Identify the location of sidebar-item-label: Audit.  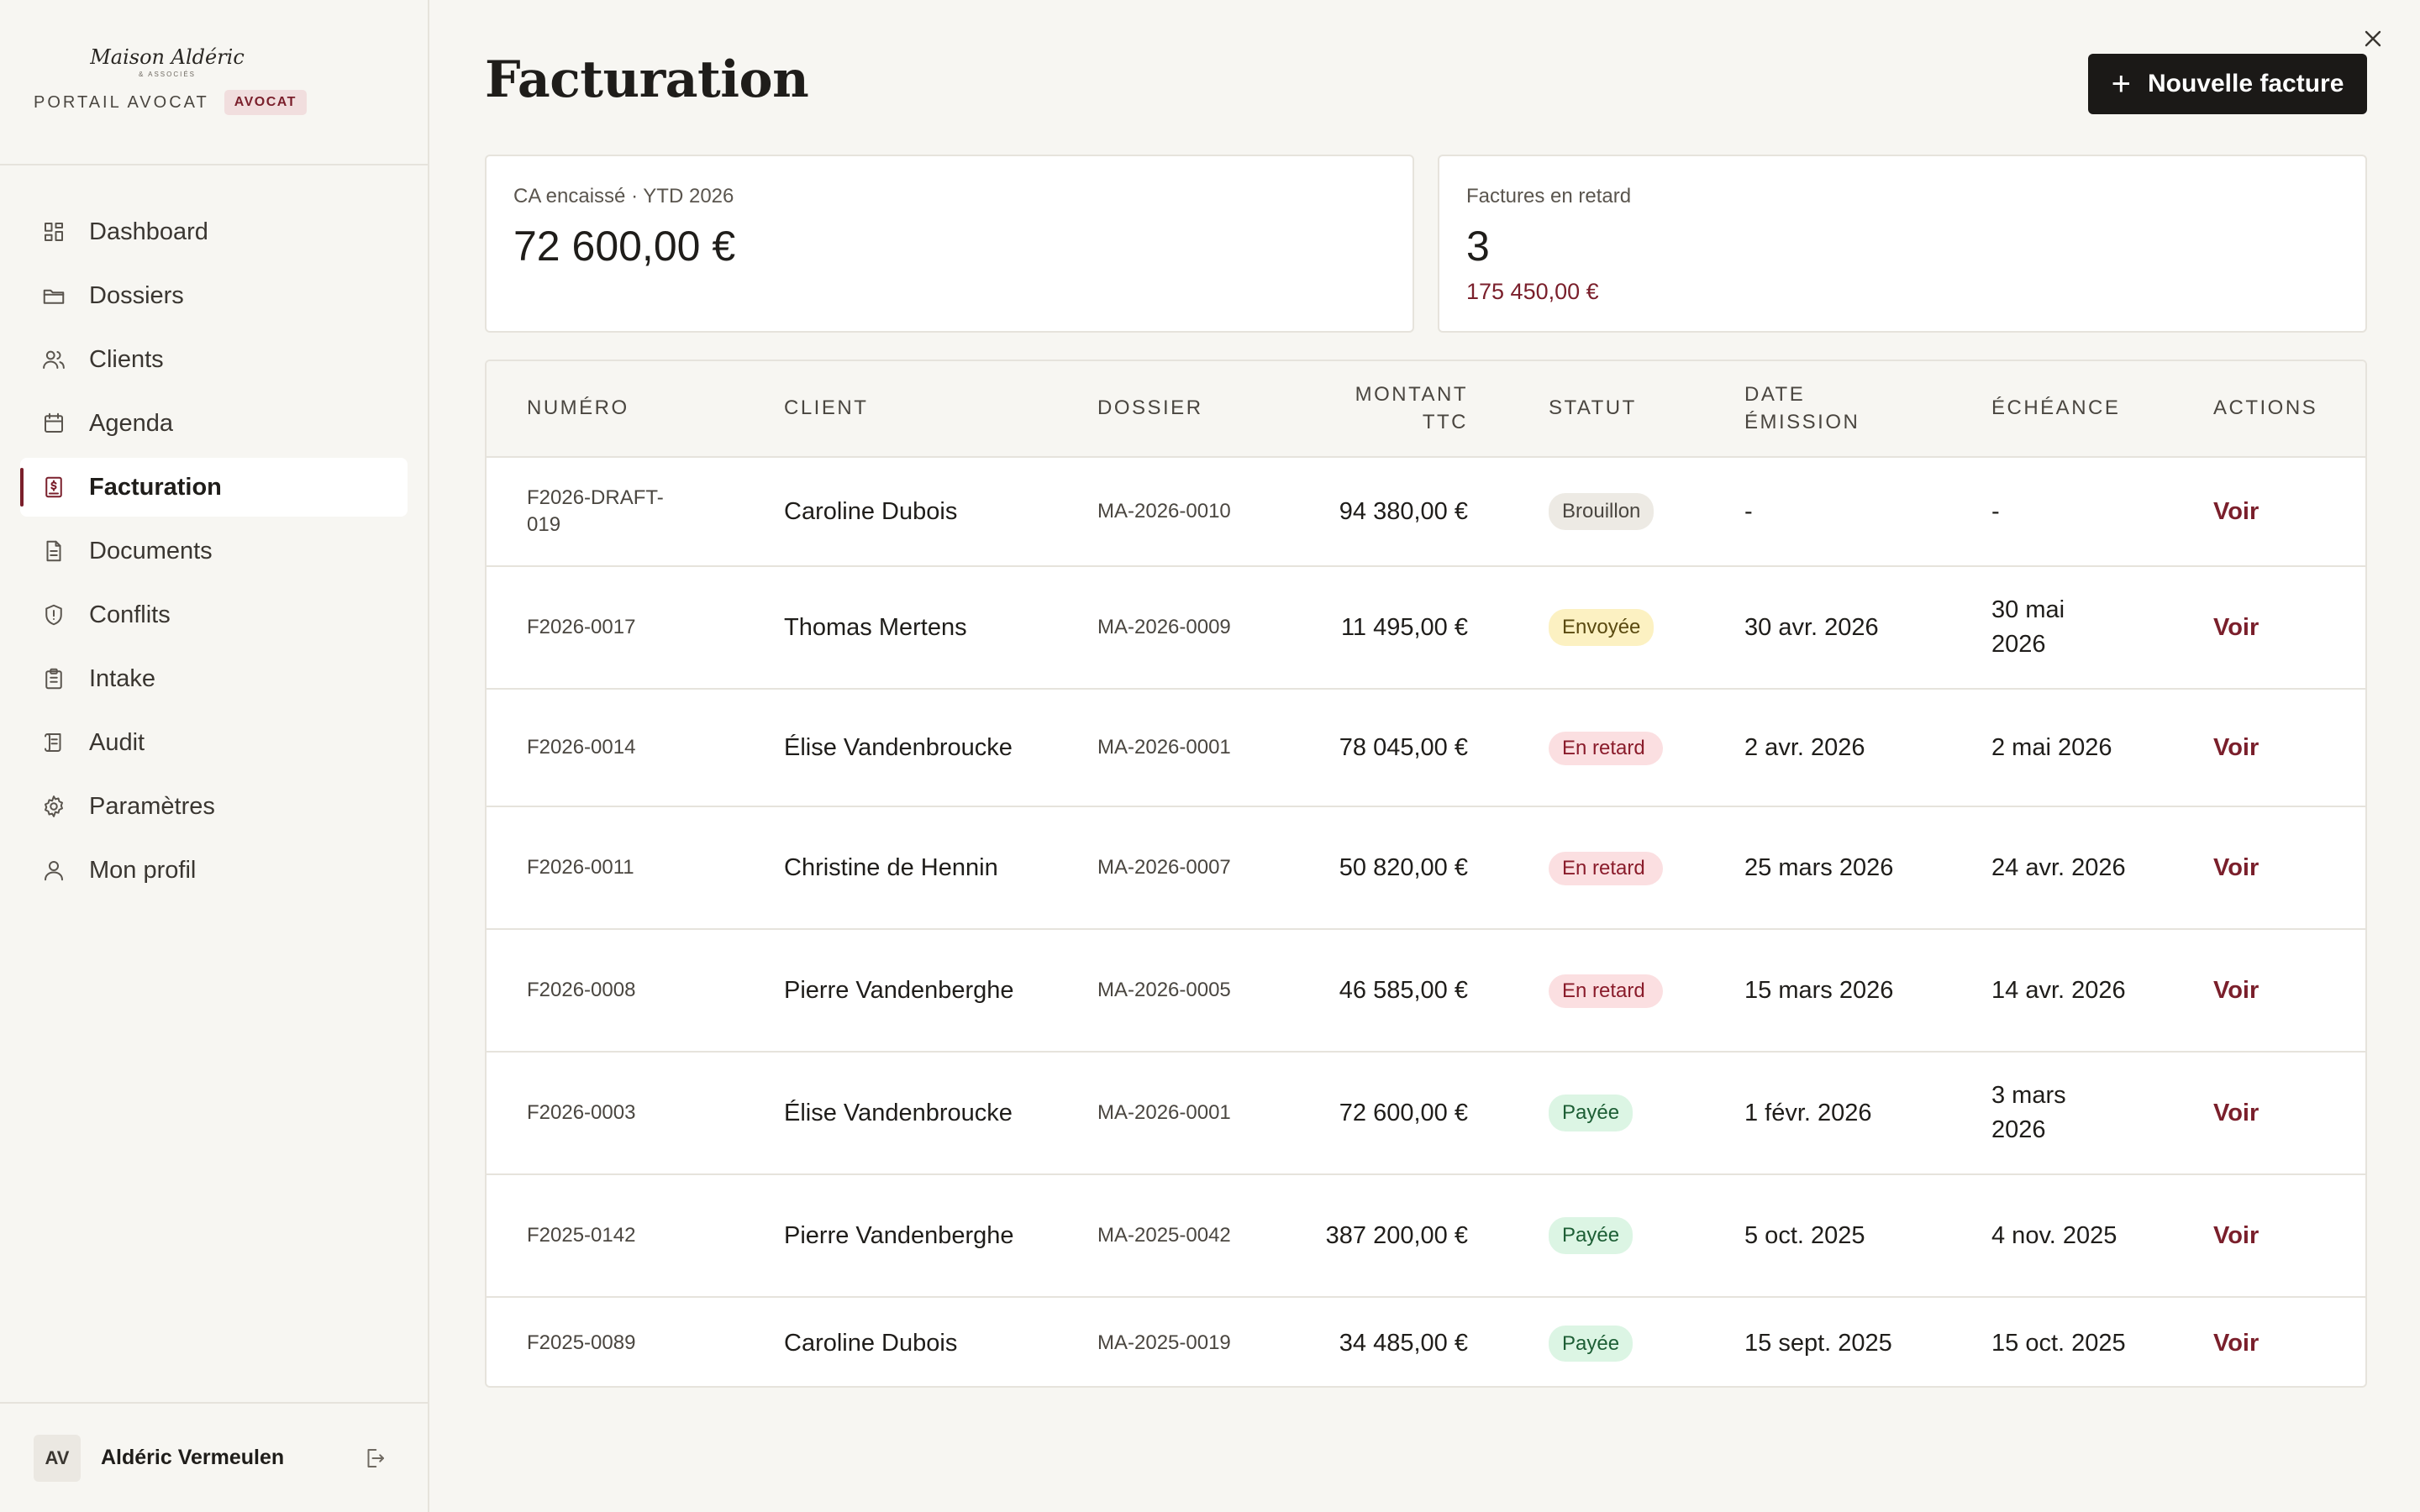
(117, 742).